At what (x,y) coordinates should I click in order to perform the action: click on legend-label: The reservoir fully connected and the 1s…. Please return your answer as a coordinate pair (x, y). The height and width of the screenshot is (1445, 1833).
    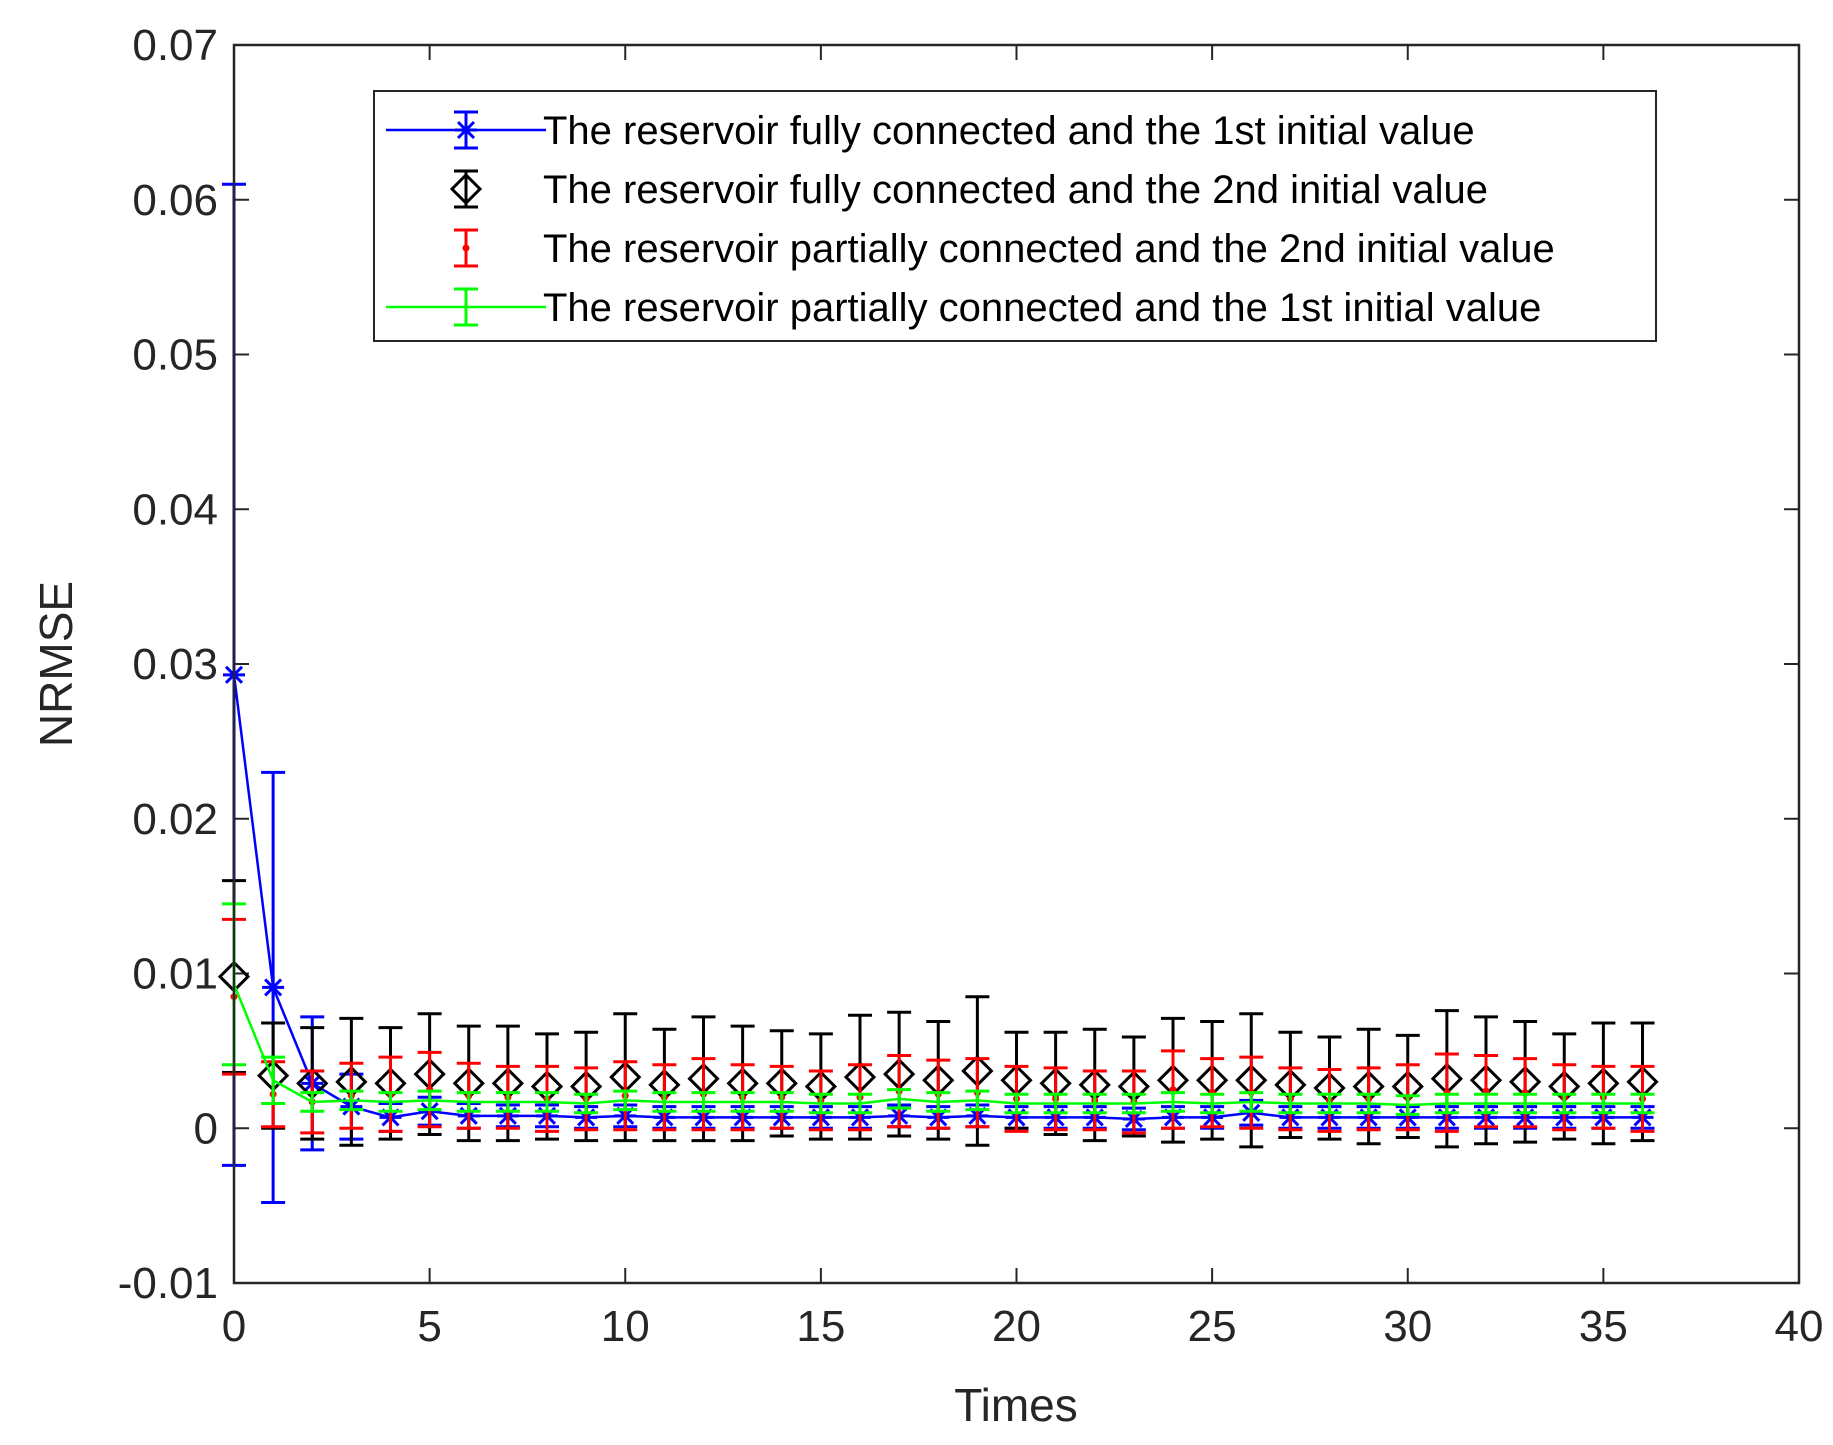
    Looking at the image, I should click on (1009, 131).